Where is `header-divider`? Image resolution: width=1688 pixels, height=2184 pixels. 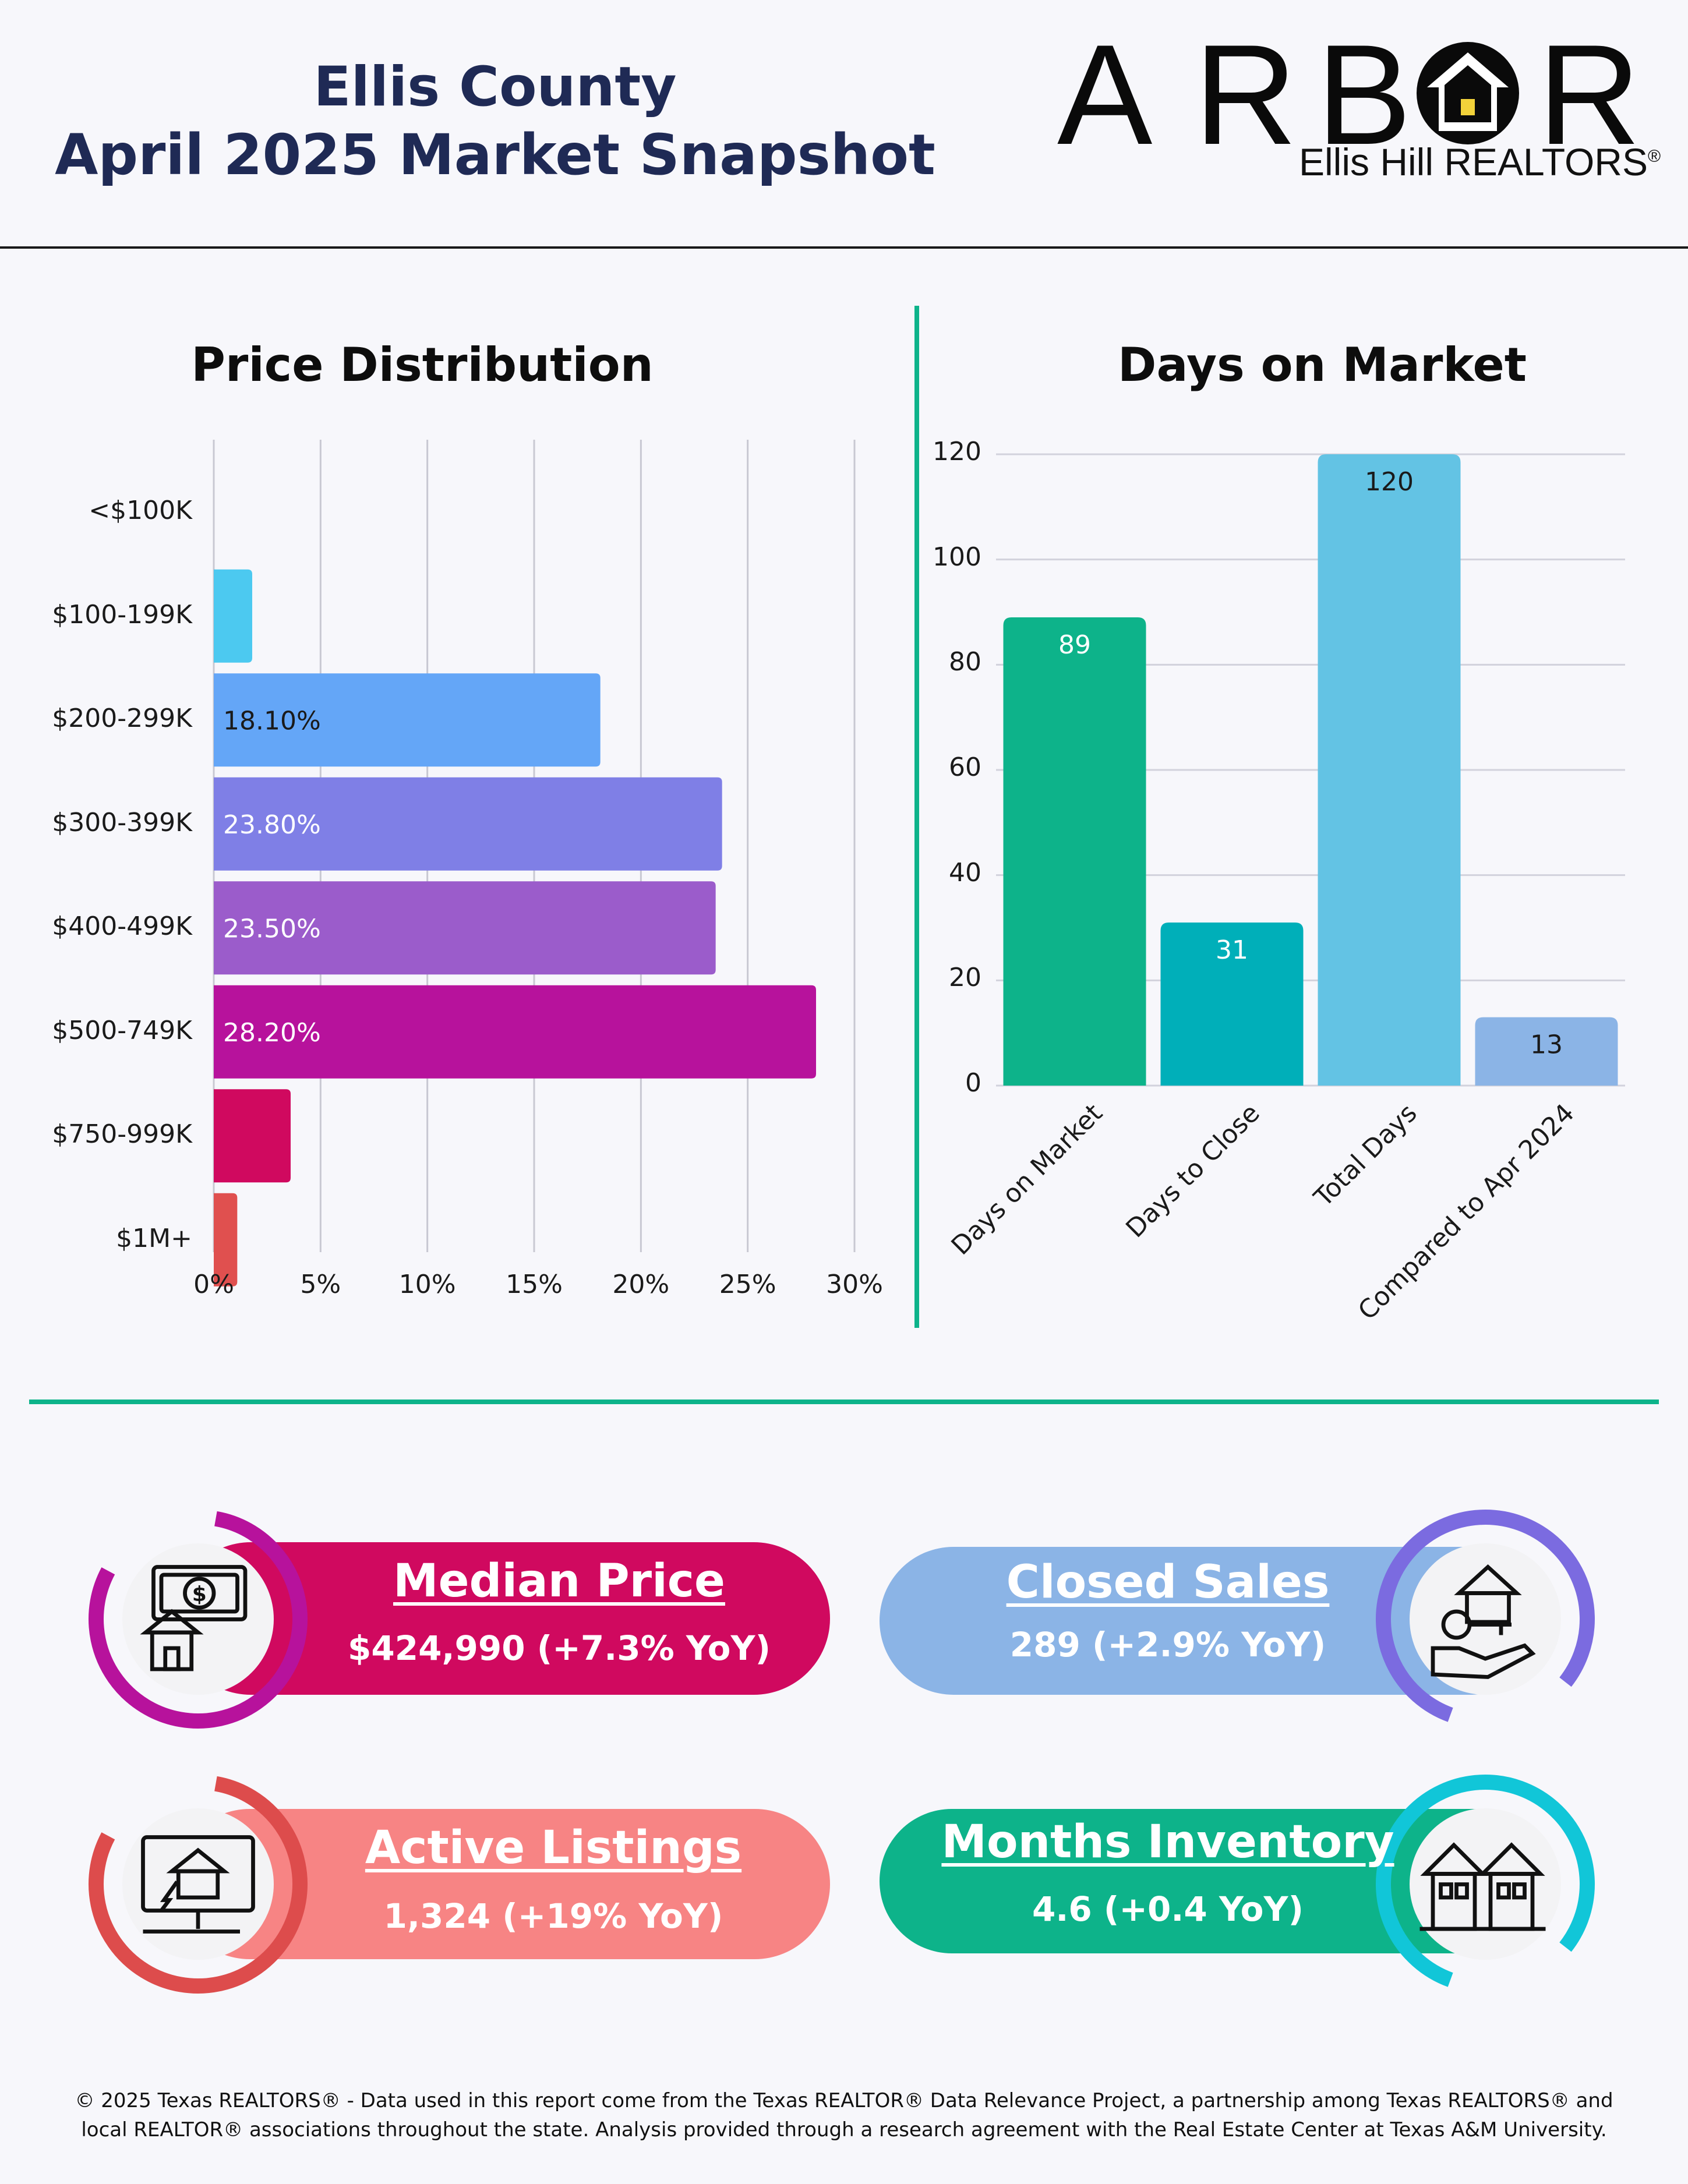
header-divider is located at coordinates (844, 247).